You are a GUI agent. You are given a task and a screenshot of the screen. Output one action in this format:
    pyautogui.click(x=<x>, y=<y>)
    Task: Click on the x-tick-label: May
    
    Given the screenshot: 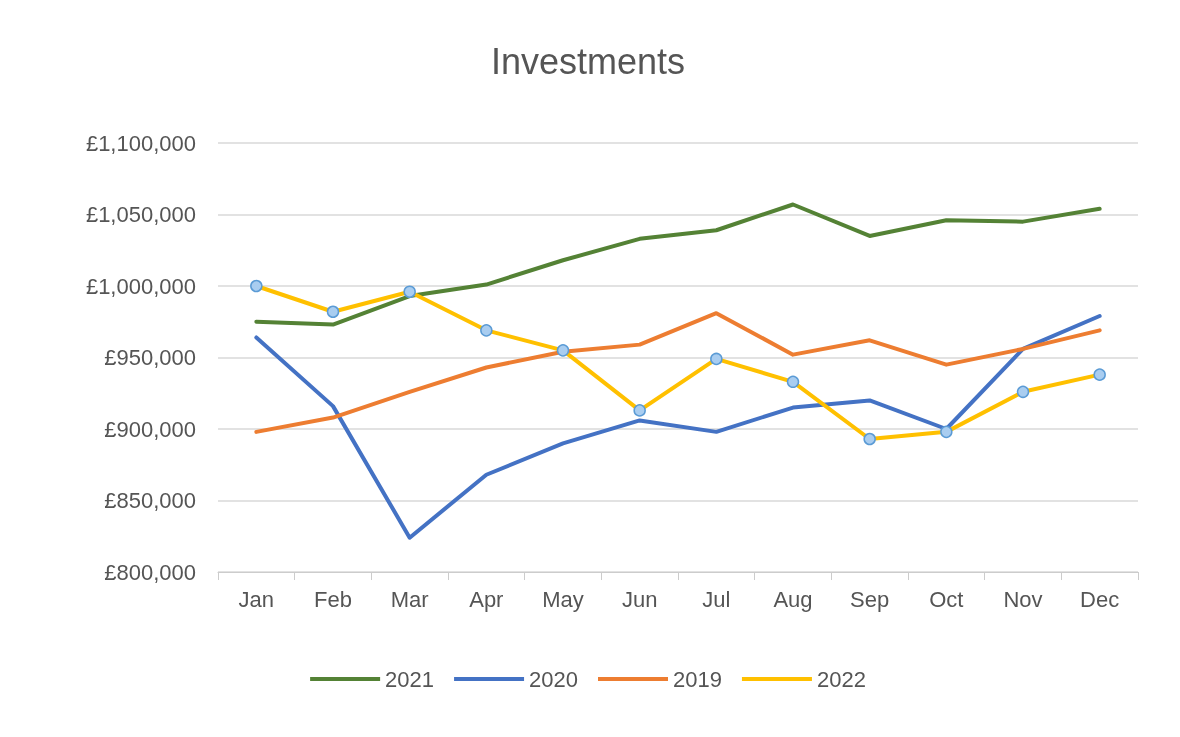 What is the action you would take?
    pyautogui.click(x=563, y=599)
    